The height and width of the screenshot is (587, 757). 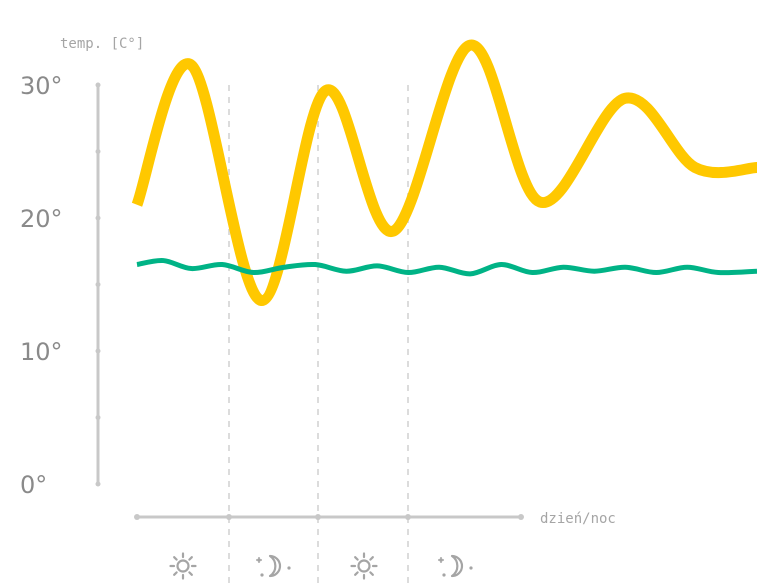 What do you see at coordinates (41, 352) in the screenshot?
I see `y-tick-label: 10°` at bounding box center [41, 352].